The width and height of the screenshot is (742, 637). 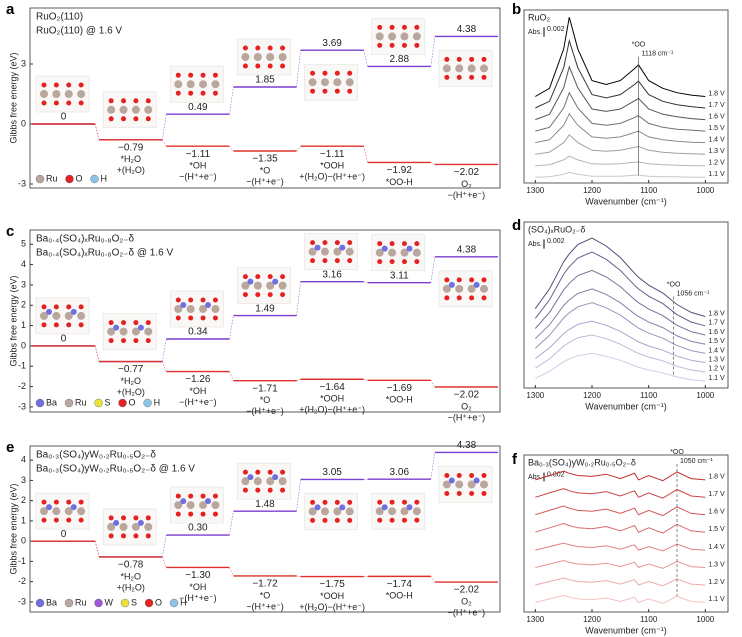 What do you see at coordinates (332, 584) in the screenshot?
I see `value-label: −1.75` at bounding box center [332, 584].